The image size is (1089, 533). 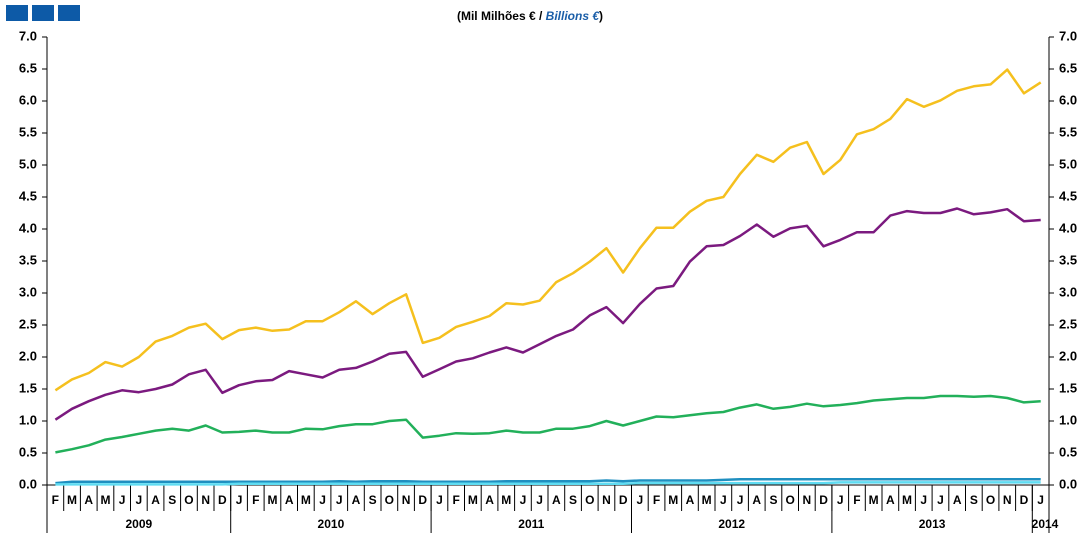 I want to click on y2-tick-label: 6.5, so click(x=1068, y=67).